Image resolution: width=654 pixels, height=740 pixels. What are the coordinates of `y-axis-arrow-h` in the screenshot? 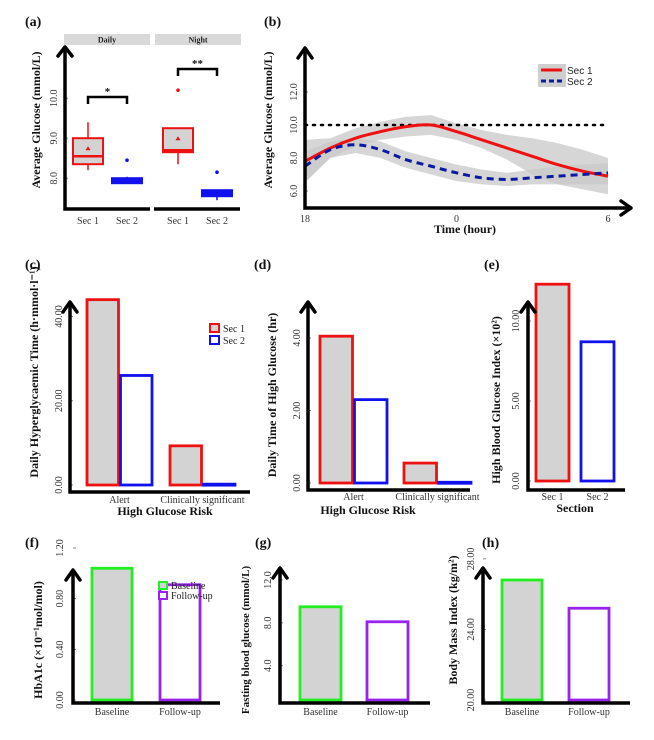 It's located at (483, 573).